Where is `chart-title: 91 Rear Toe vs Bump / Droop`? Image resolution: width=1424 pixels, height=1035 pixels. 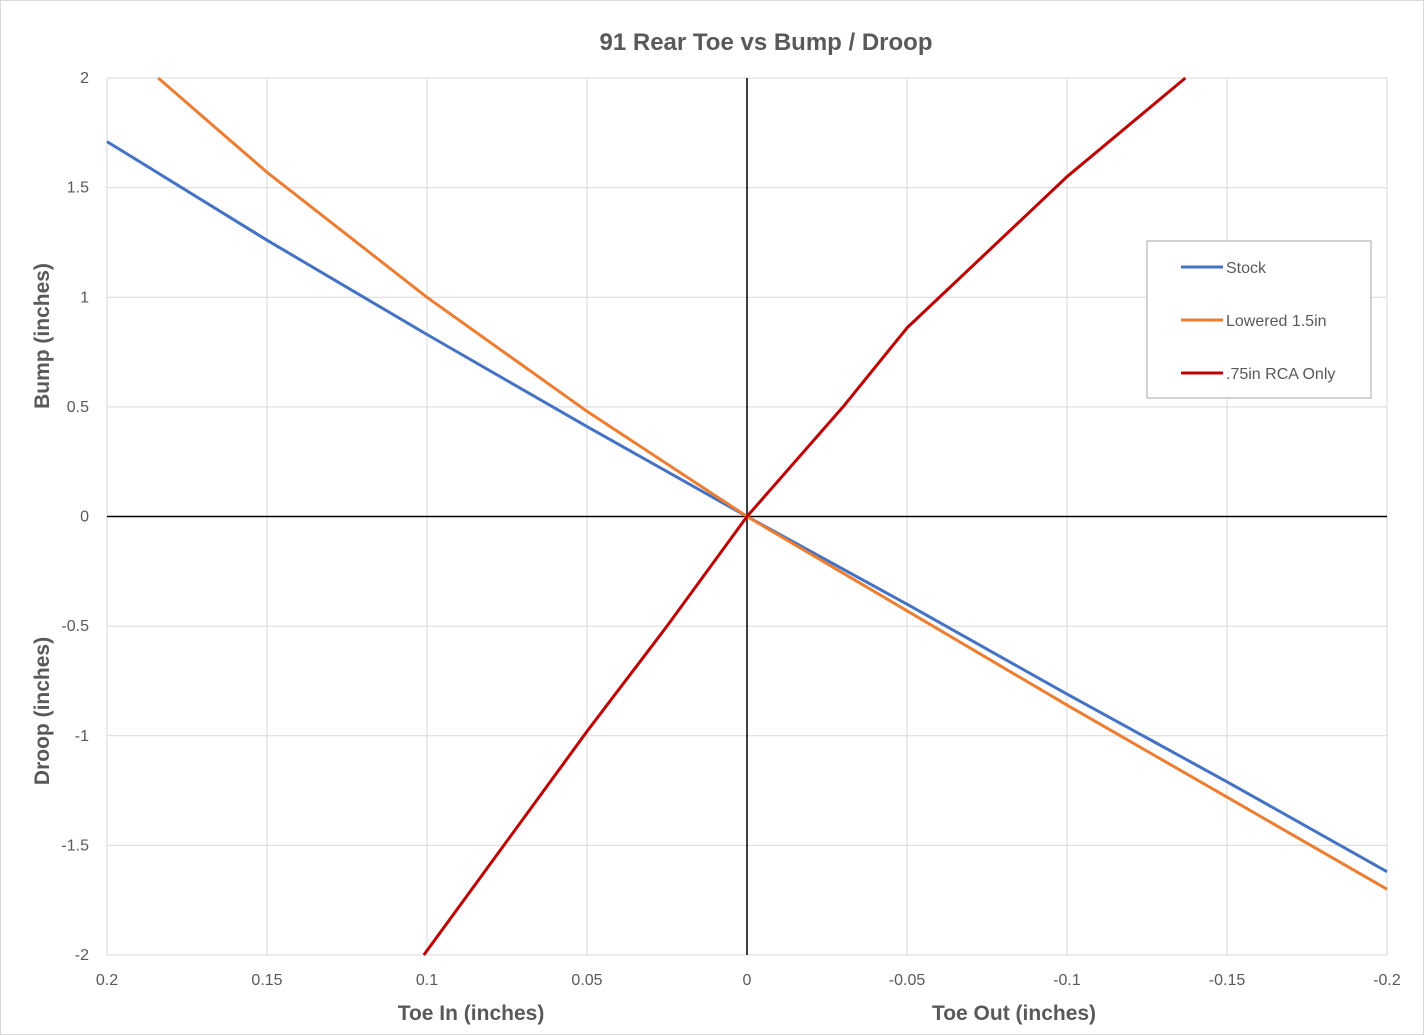
chart-title: 91 Rear Toe vs Bump / Droop is located at coordinates (766, 42).